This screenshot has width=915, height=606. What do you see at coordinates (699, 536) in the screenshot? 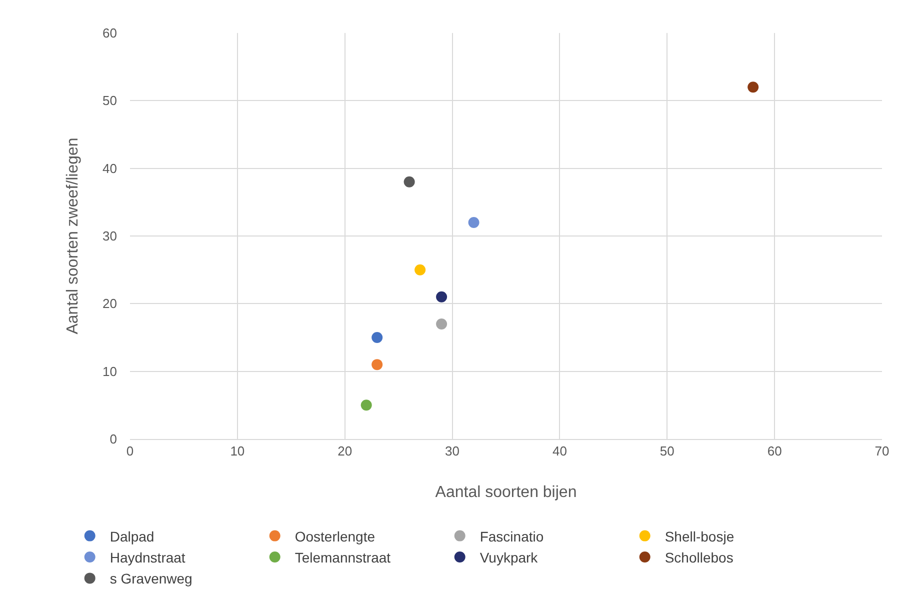
I see `legend-label: Shell-bosje` at bounding box center [699, 536].